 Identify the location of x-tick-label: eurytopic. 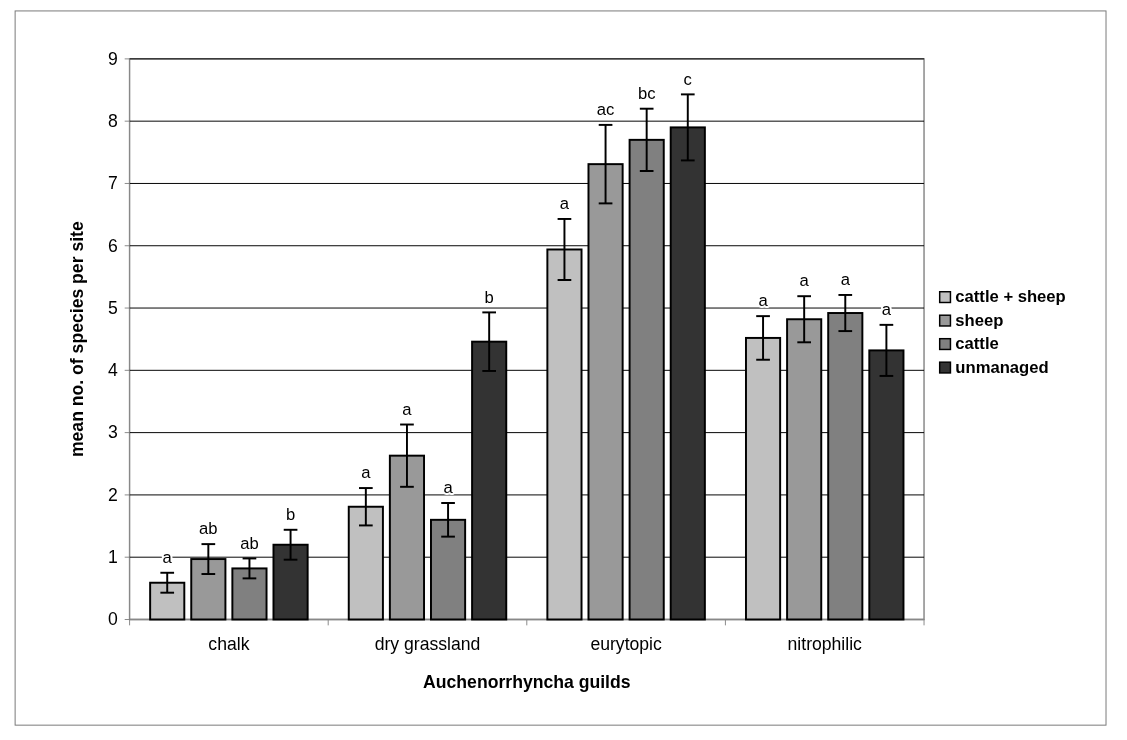
(626, 643).